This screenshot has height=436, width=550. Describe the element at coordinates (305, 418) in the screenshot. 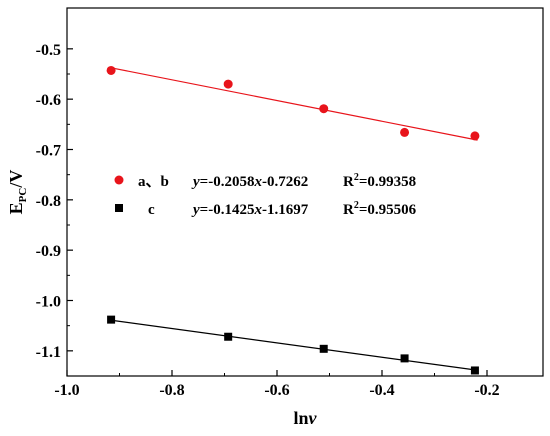

I see `x-axis-title: lnv` at that location.